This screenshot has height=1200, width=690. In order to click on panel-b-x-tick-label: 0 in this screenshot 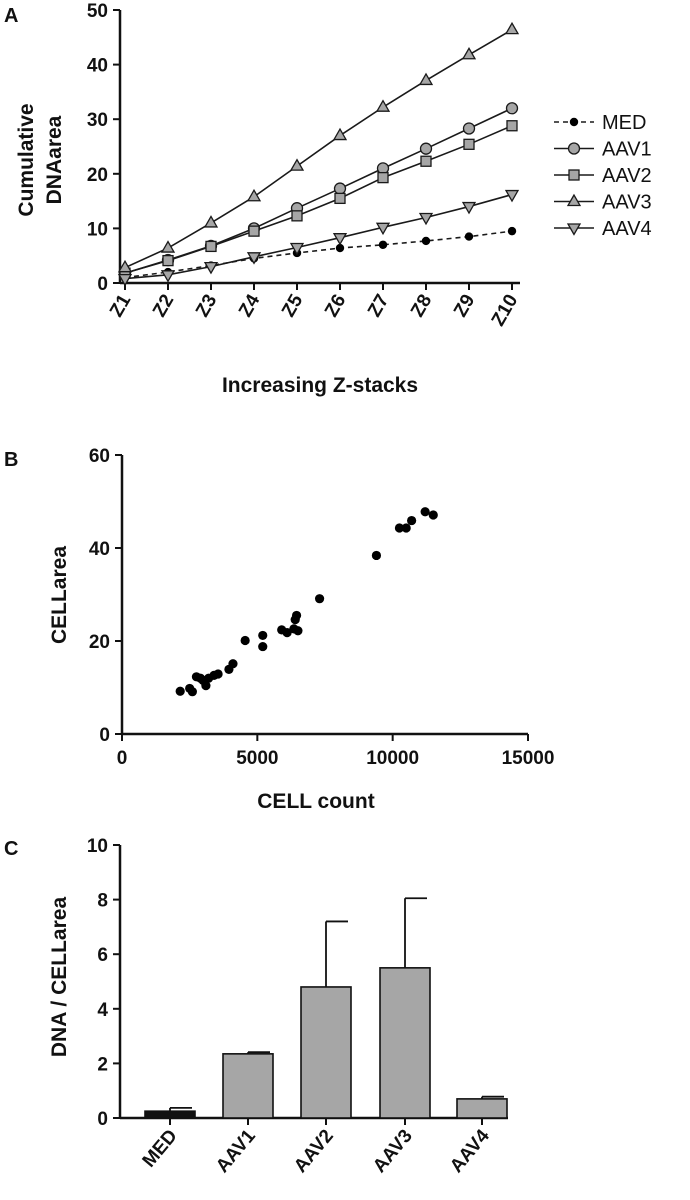, I will do `click(122, 758)`.